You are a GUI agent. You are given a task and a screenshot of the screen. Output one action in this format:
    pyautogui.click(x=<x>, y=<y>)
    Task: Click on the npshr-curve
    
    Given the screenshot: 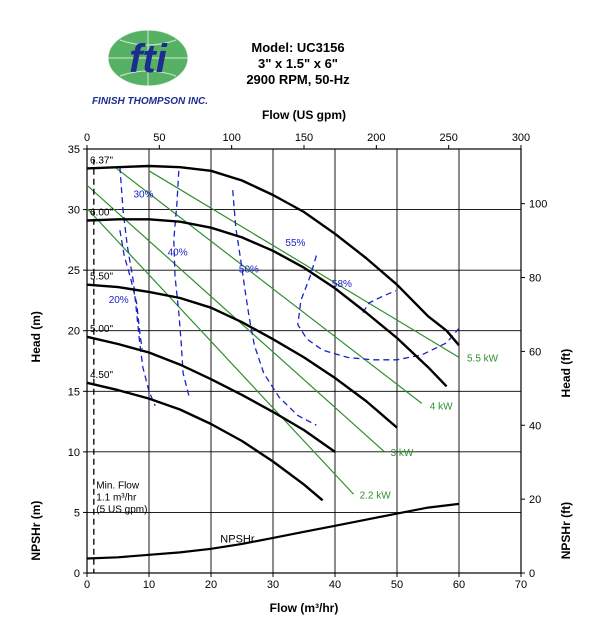 What is the action you would take?
    pyautogui.click(x=273, y=531)
    